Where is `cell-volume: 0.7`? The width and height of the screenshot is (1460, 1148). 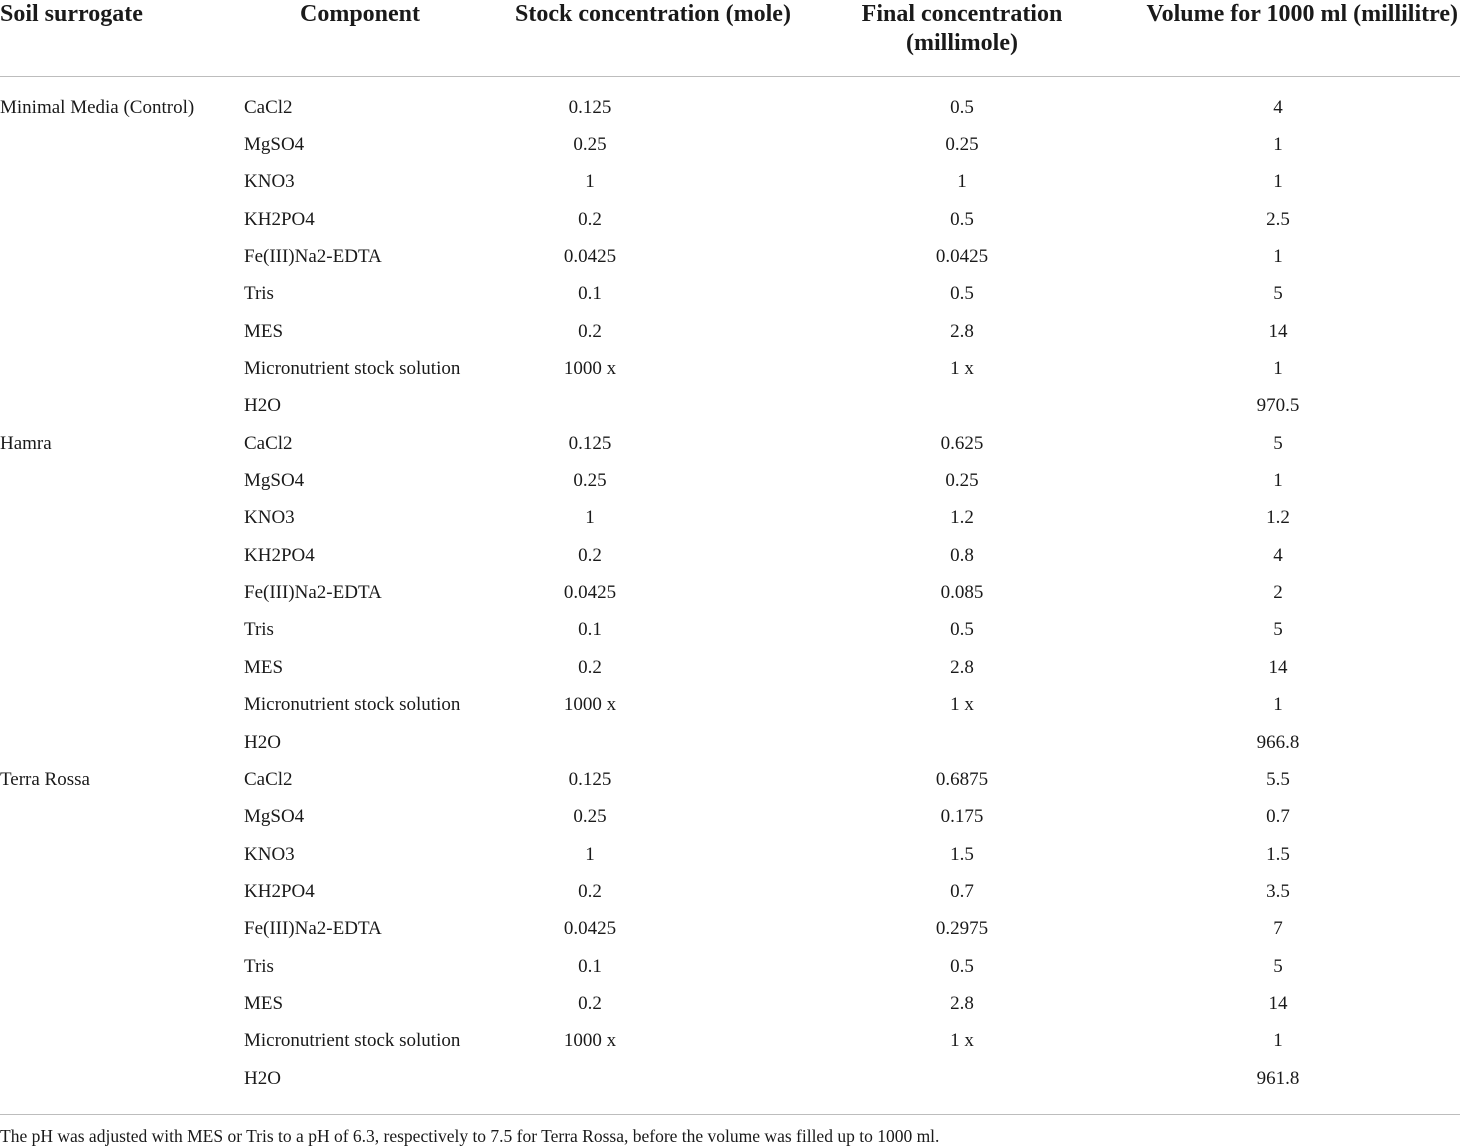 cell-volume: 0.7 is located at coordinates (1277, 817).